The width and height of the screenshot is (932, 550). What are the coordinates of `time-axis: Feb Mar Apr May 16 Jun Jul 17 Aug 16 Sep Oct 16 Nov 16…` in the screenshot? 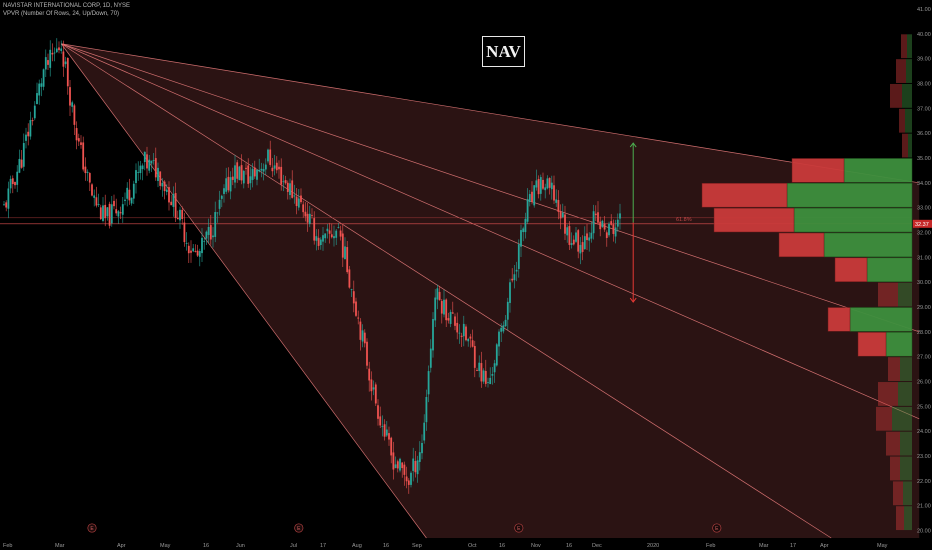 It's located at (445, 546).